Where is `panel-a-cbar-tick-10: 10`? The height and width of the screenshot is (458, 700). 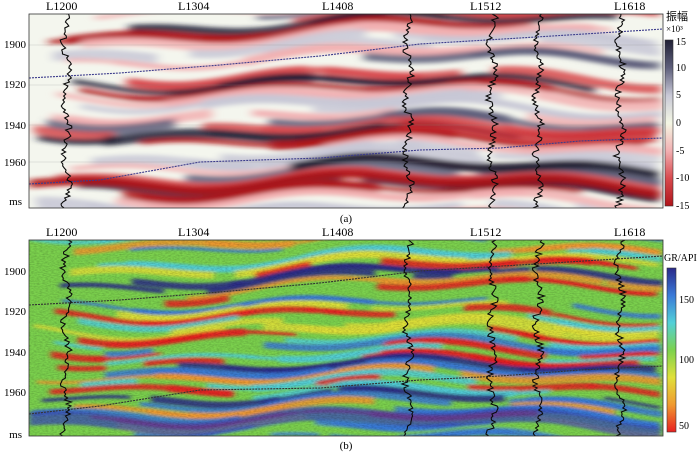
panel-a-cbar-tick-10: 10 is located at coordinates (681, 68).